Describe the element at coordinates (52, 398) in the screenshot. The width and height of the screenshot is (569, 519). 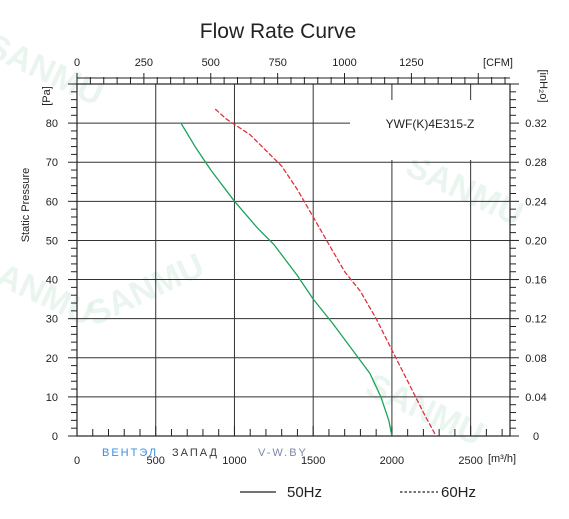
I see `y-tick-label: 10` at that location.